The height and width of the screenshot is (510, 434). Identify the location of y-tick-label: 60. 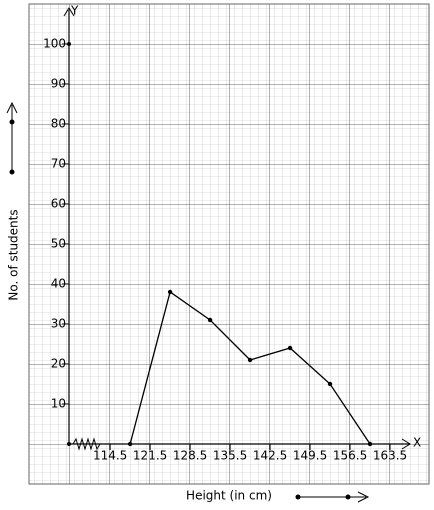
(58, 204).